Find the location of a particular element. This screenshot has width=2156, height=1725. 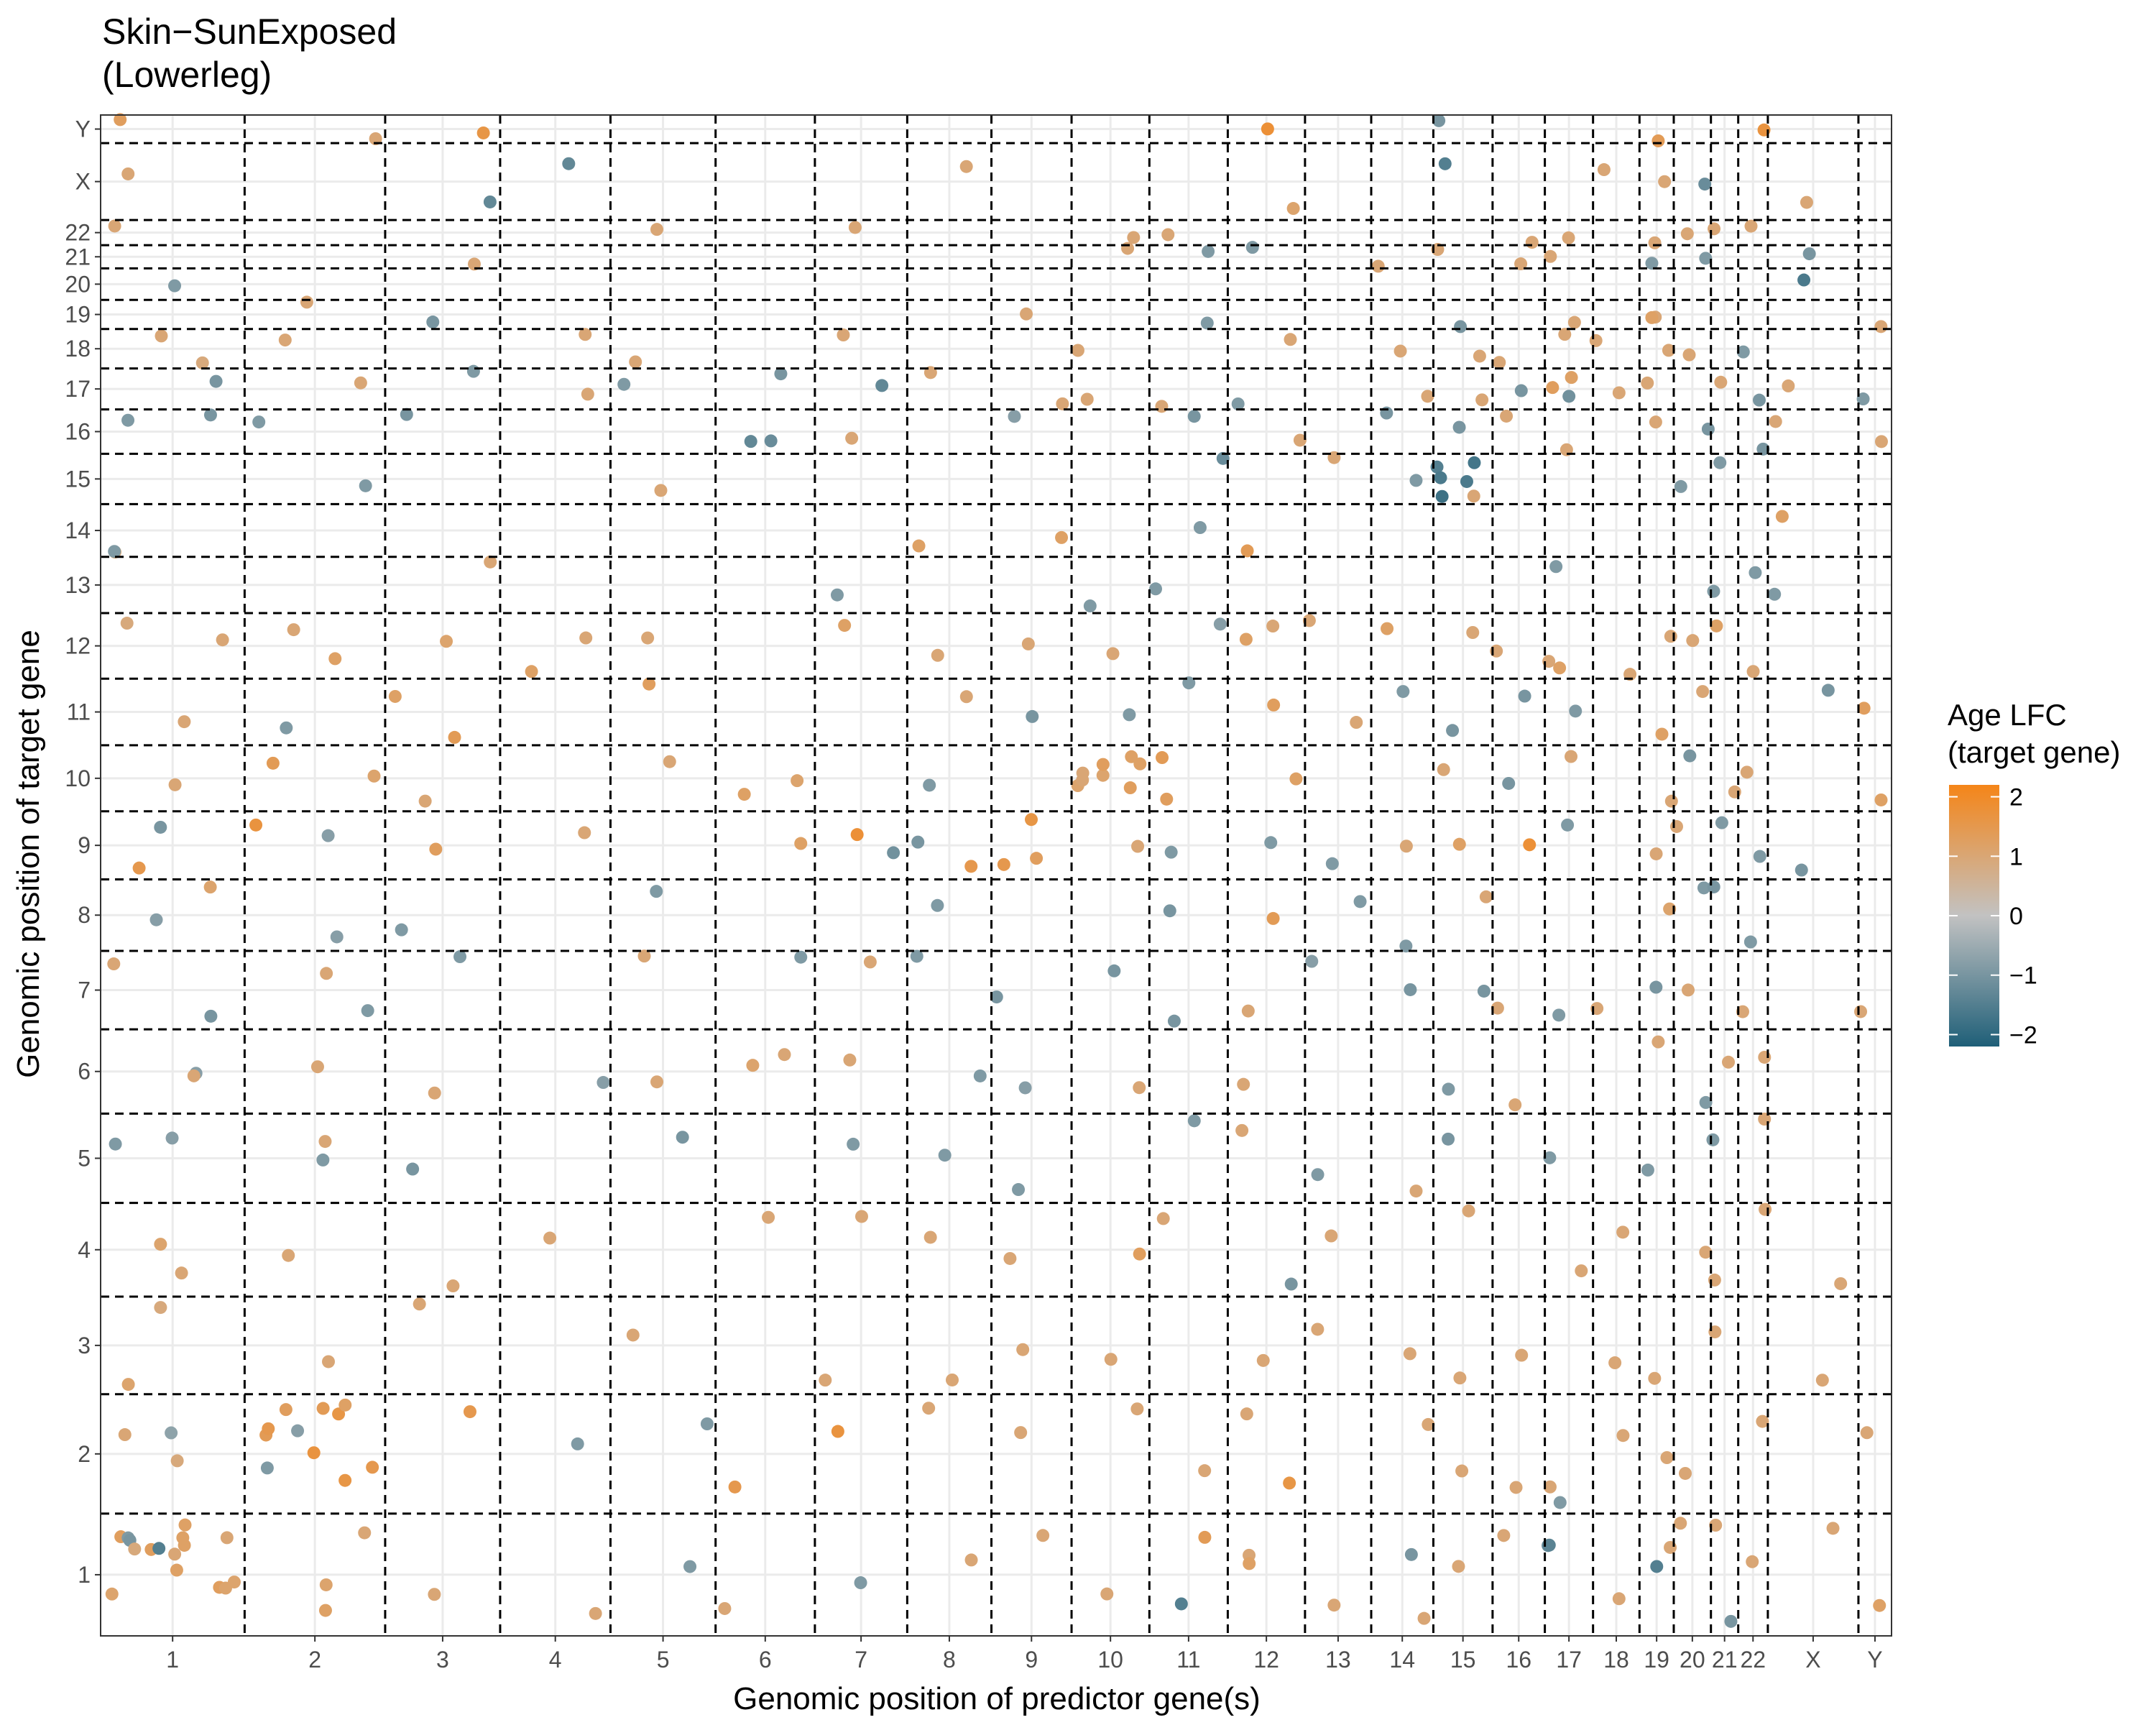

y-tick-label: 14 is located at coordinates (78, 530).